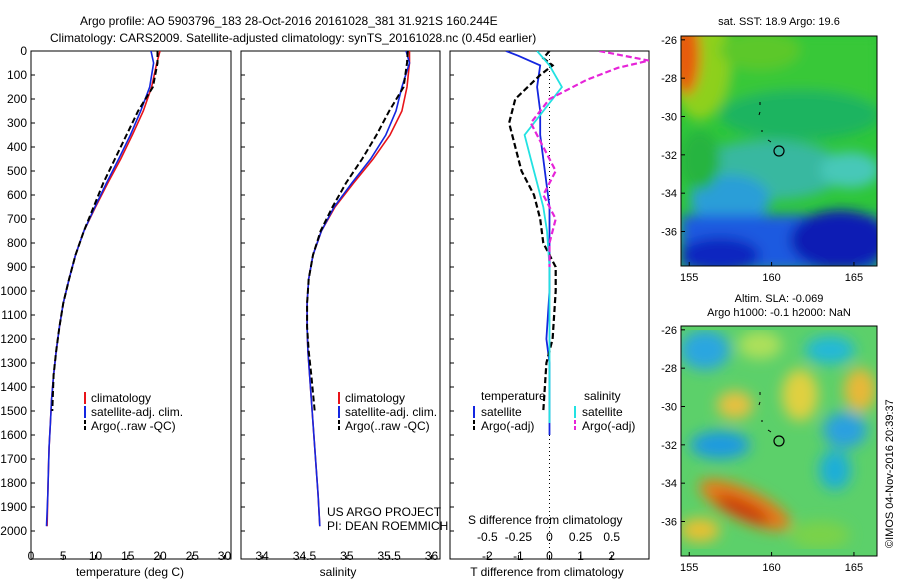 The height and width of the screenshot is (580, 900). I want to click on map2-title2: Argo h1000: -0.1 h2000: NaN, so click(779, 313).